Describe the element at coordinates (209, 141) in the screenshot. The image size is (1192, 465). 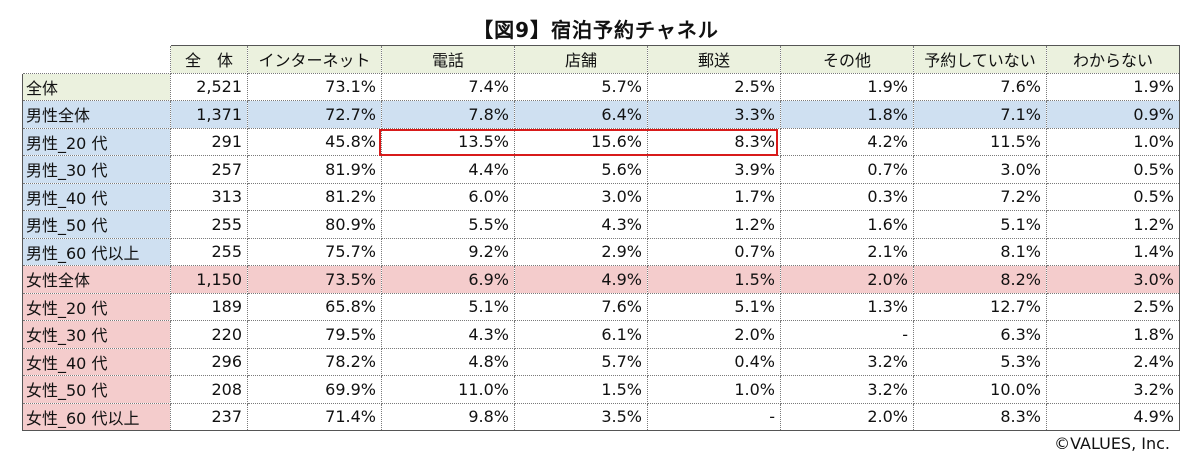
I see `table-cell: 291` at that location.